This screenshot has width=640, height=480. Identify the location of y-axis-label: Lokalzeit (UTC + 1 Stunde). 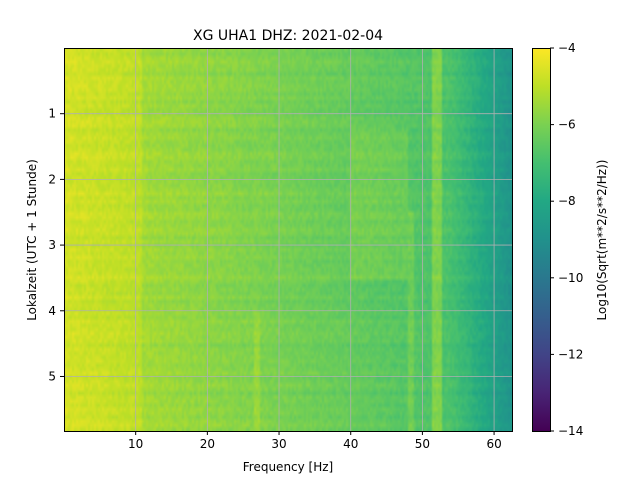
(32, 240).